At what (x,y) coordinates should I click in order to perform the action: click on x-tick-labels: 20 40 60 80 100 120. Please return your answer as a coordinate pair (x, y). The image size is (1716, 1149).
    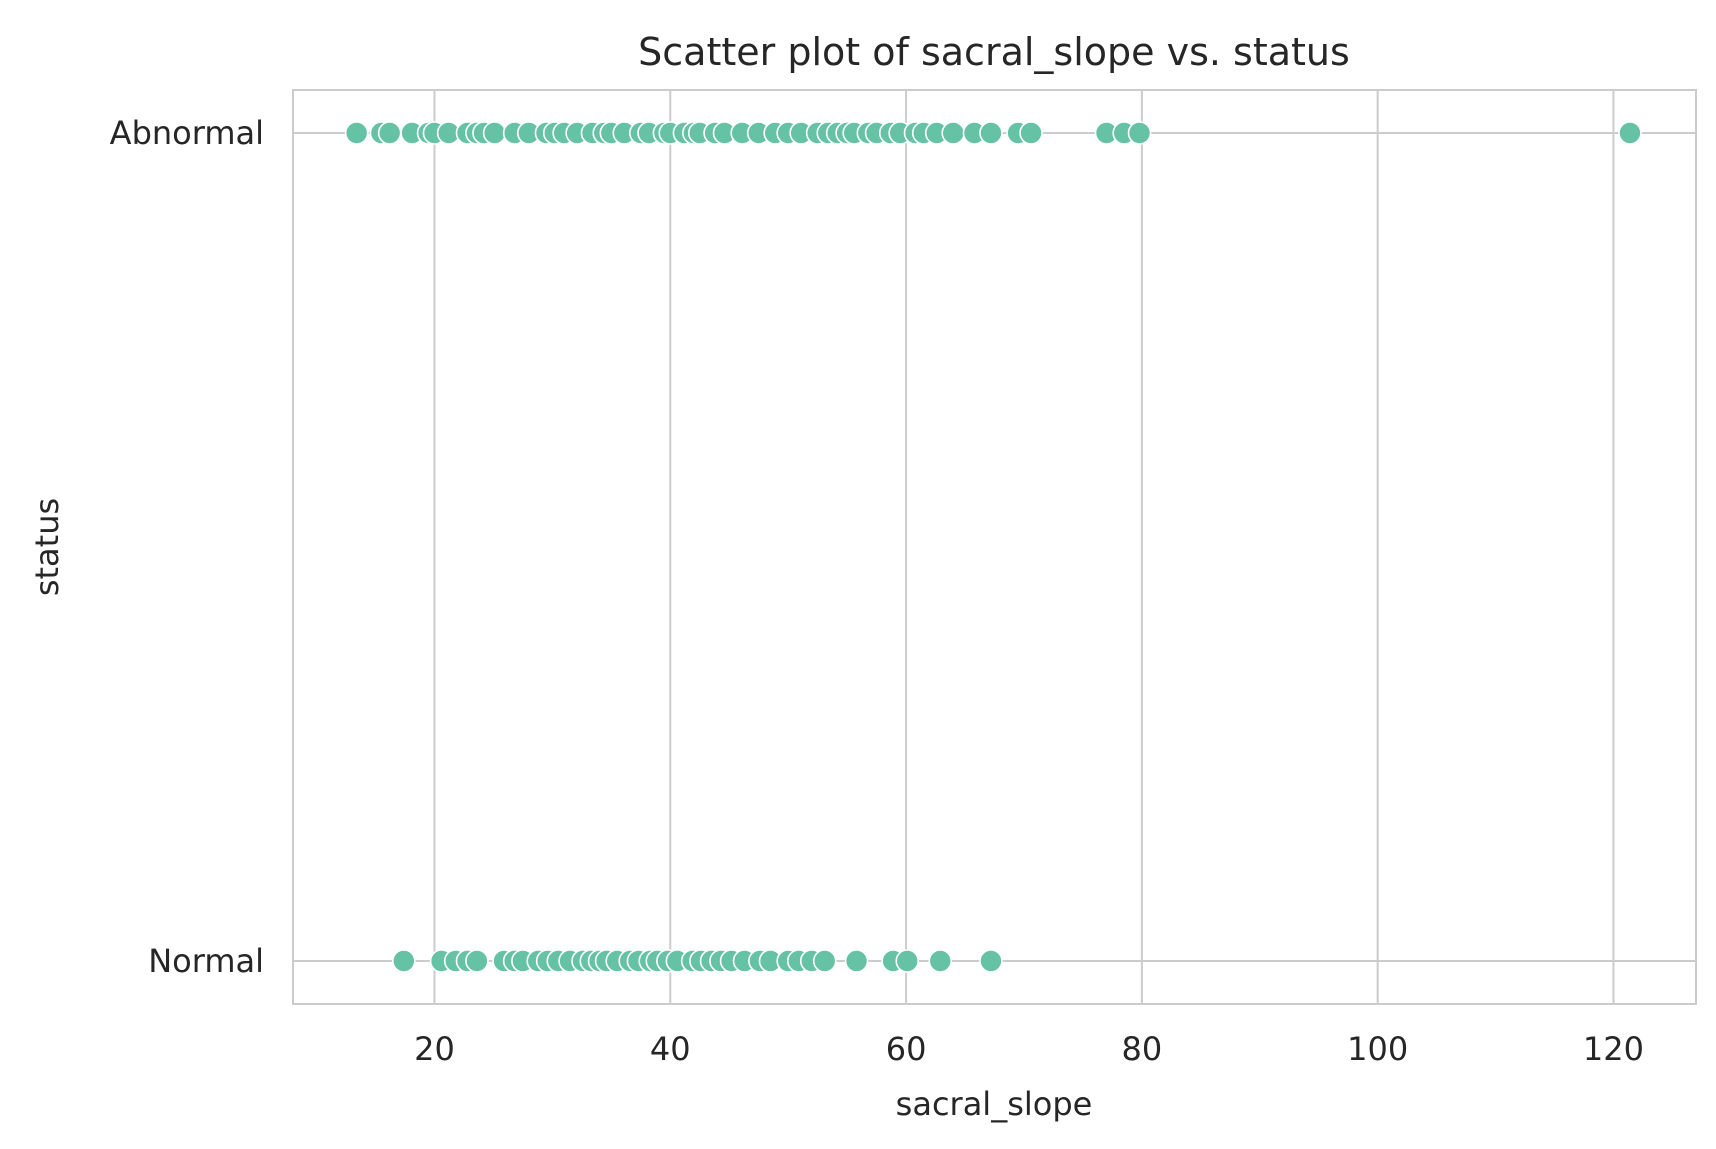
    Looking at the image, I should click on (1029, 1049).